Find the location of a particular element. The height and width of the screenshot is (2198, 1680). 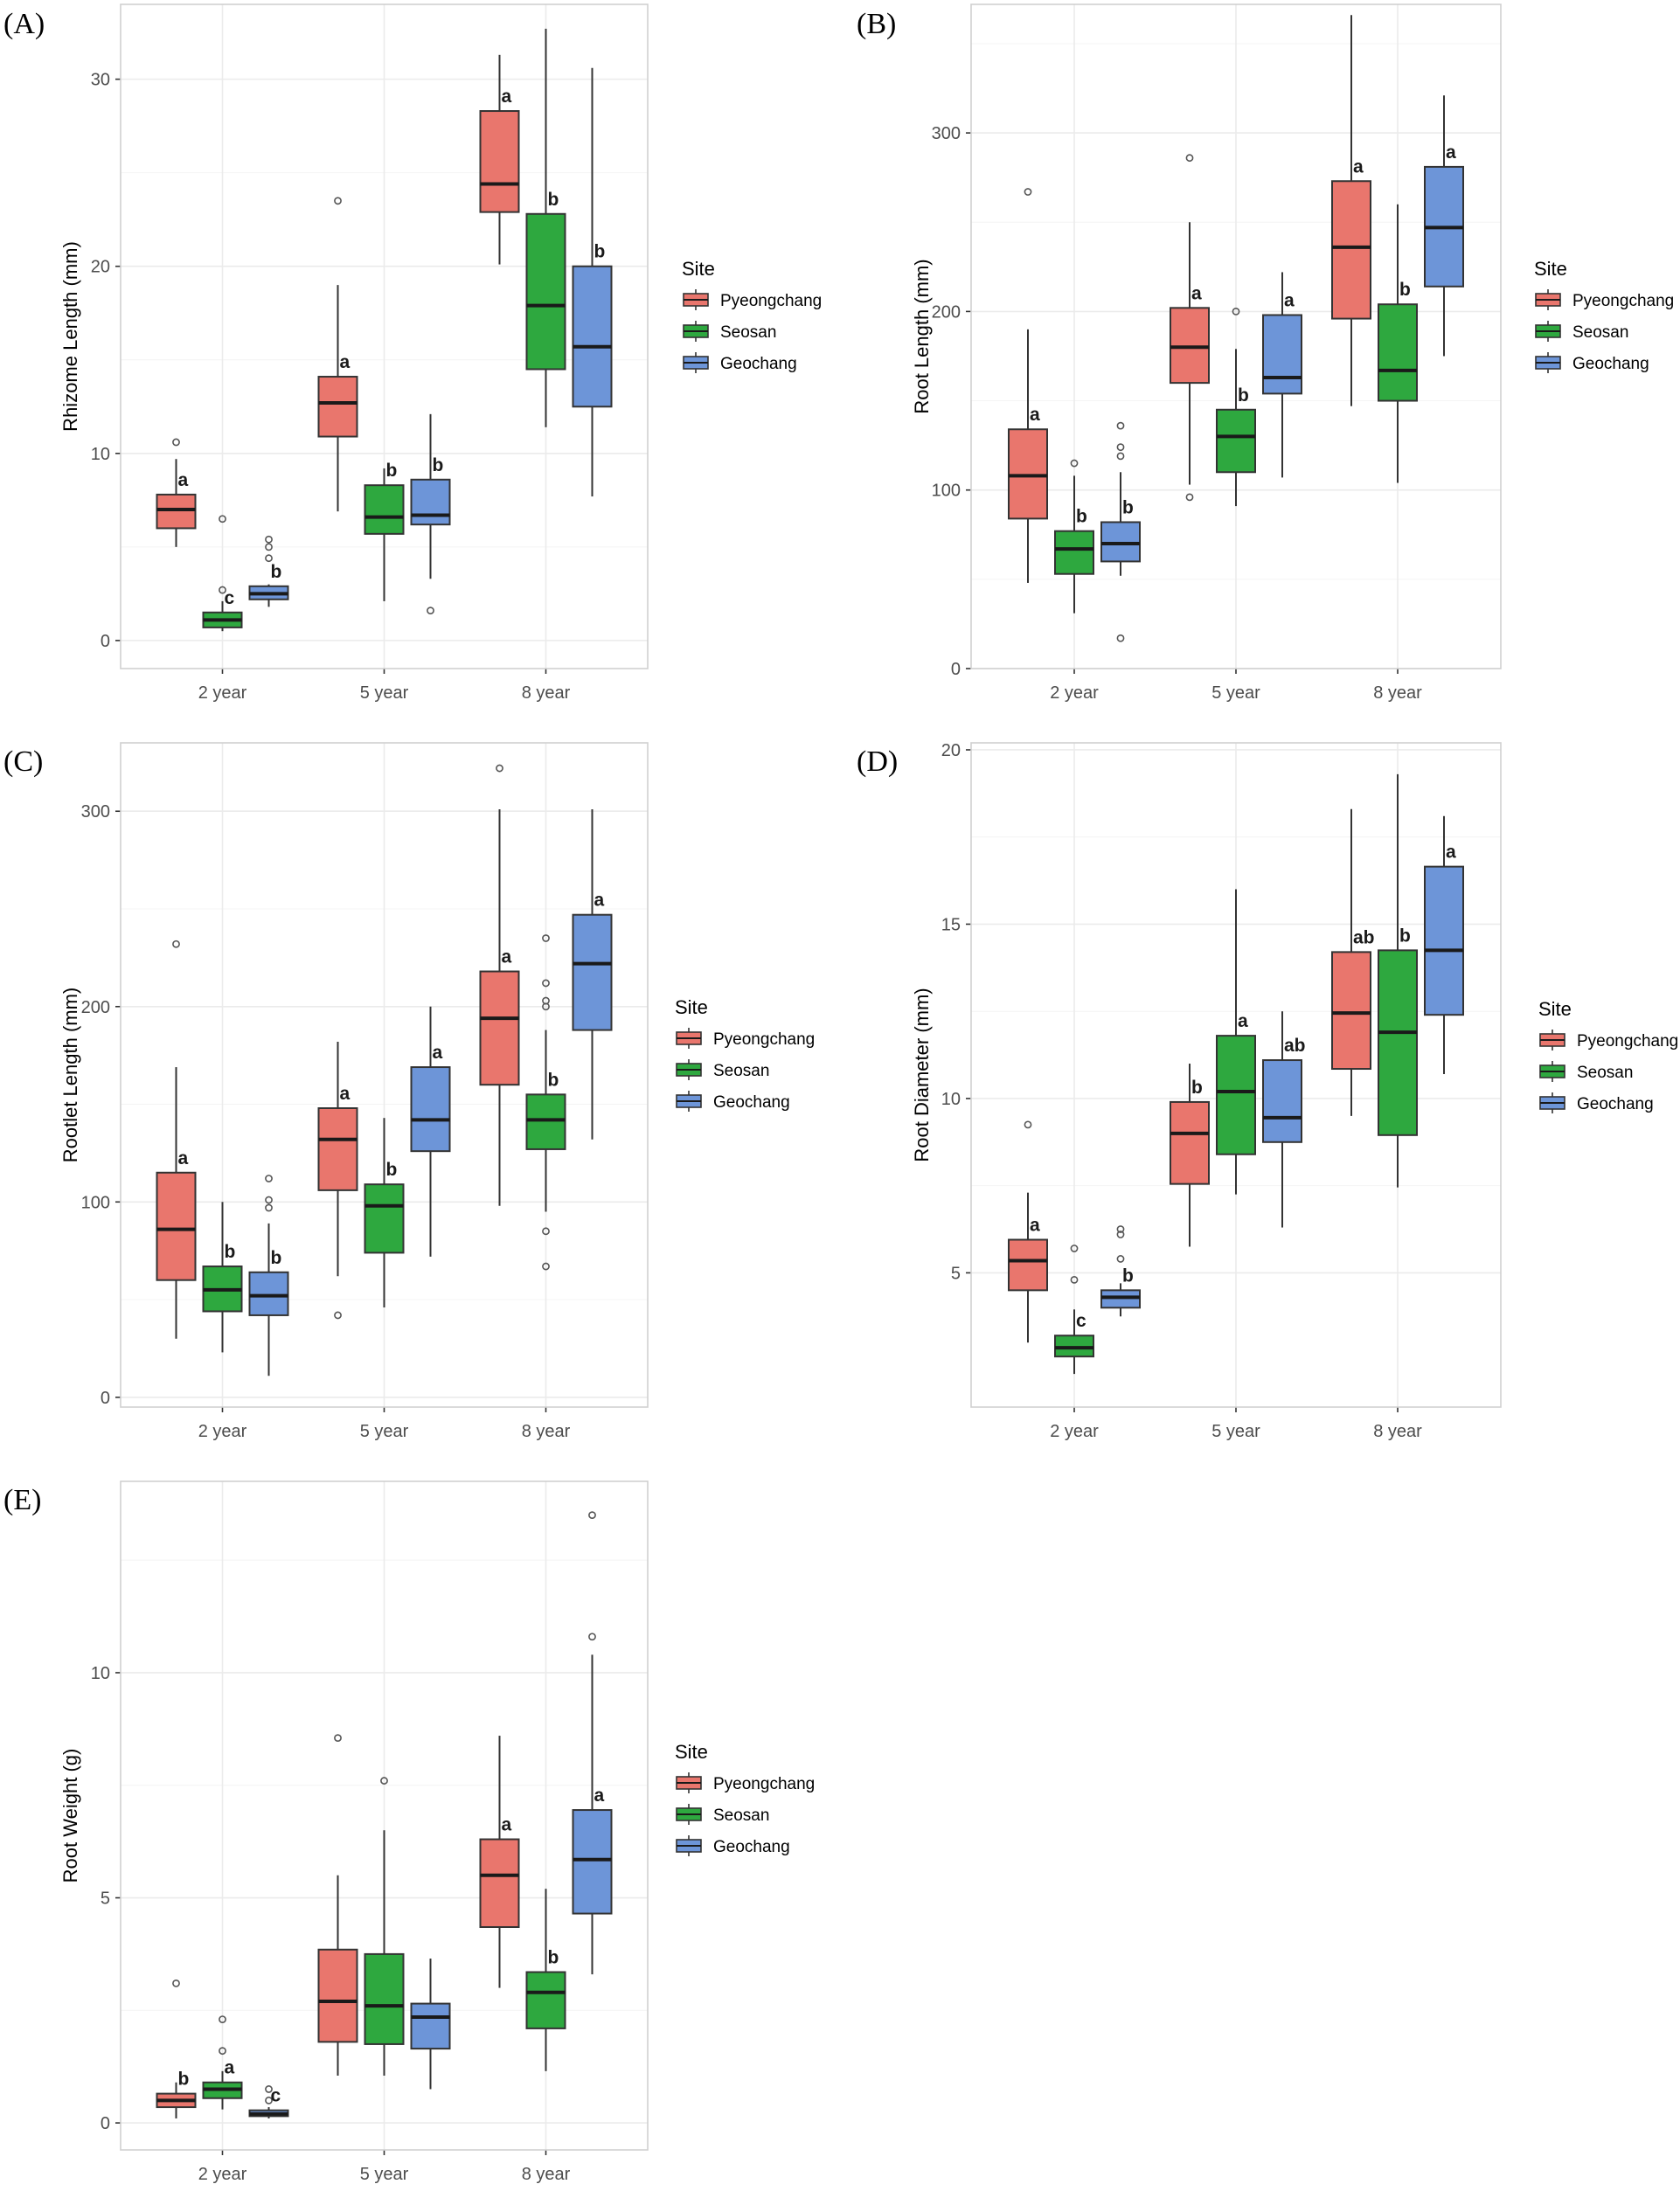

legend-title: Site is located at coordinates (691, 1007).